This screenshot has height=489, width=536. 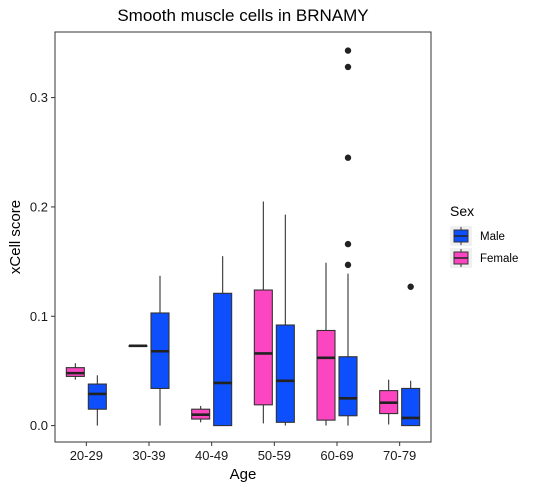 What do you see at coordinates (243, 452) in the screenshot?
I see `x-axis: 20-29 30-39 40-49 50-59 60-69 70-79` at bounding box center [243, 452].